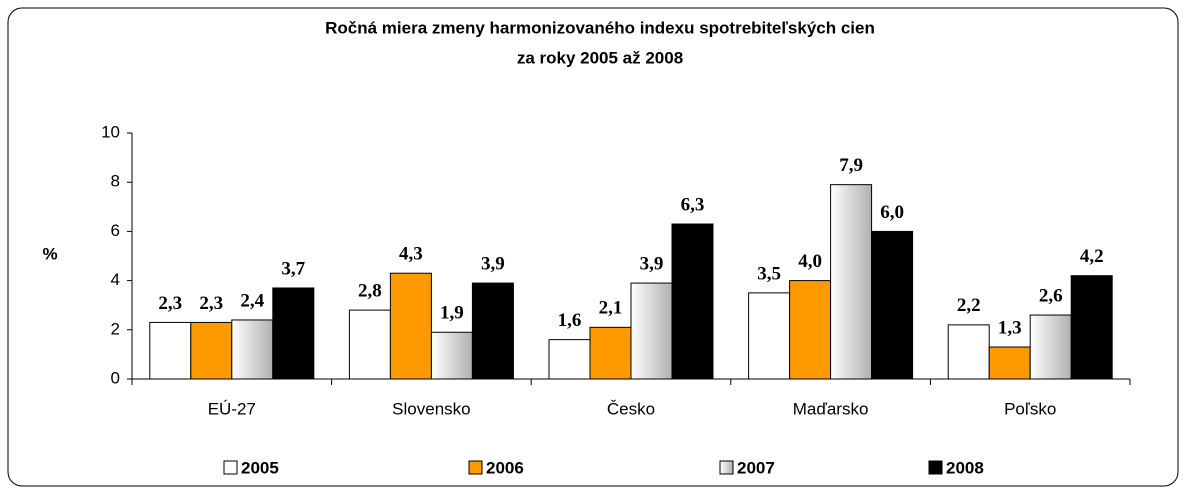 The image size is (1186, 499). Describe the element at coordinates (570, 320) in the screenshot. I see `data-label: 1,6` at that location.